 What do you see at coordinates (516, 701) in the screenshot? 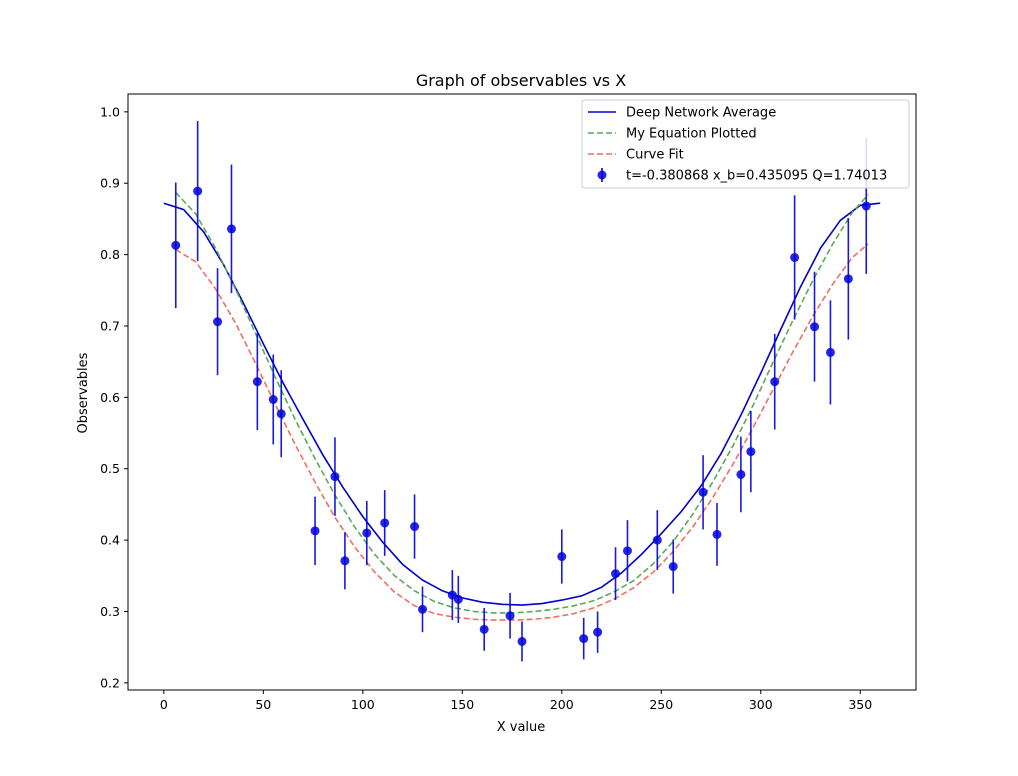
I see `x-axis: 0 50 100 150 200 250 300 350` at bounding box center [516, 701].